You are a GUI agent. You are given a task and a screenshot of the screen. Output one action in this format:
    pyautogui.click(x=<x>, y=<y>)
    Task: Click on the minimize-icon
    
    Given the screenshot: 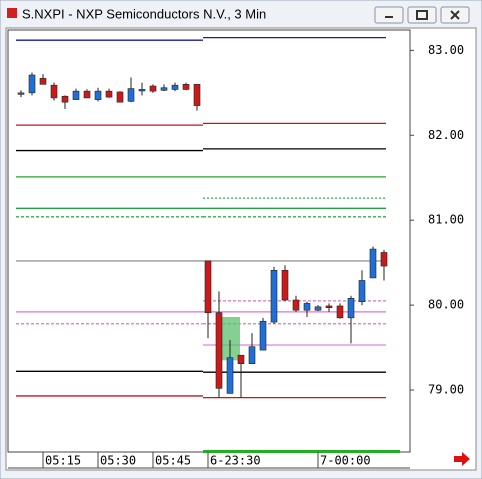 What is the action you would take?
    pyautogui.click(x=389, y=17)
    